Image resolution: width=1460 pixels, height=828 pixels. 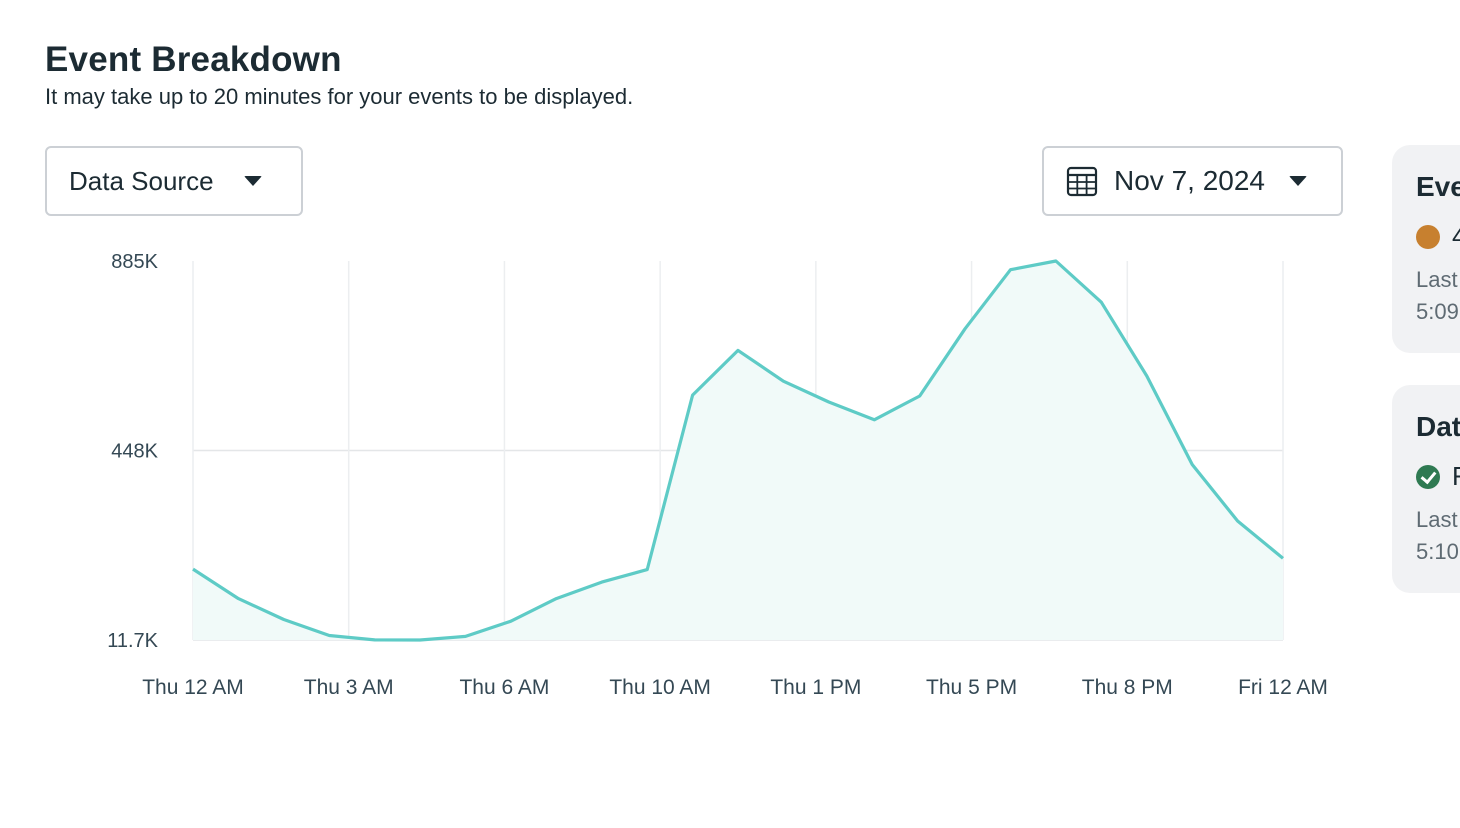 I want to click on x-tick-label: Thu 3 AM, so click(x=349, y=687).